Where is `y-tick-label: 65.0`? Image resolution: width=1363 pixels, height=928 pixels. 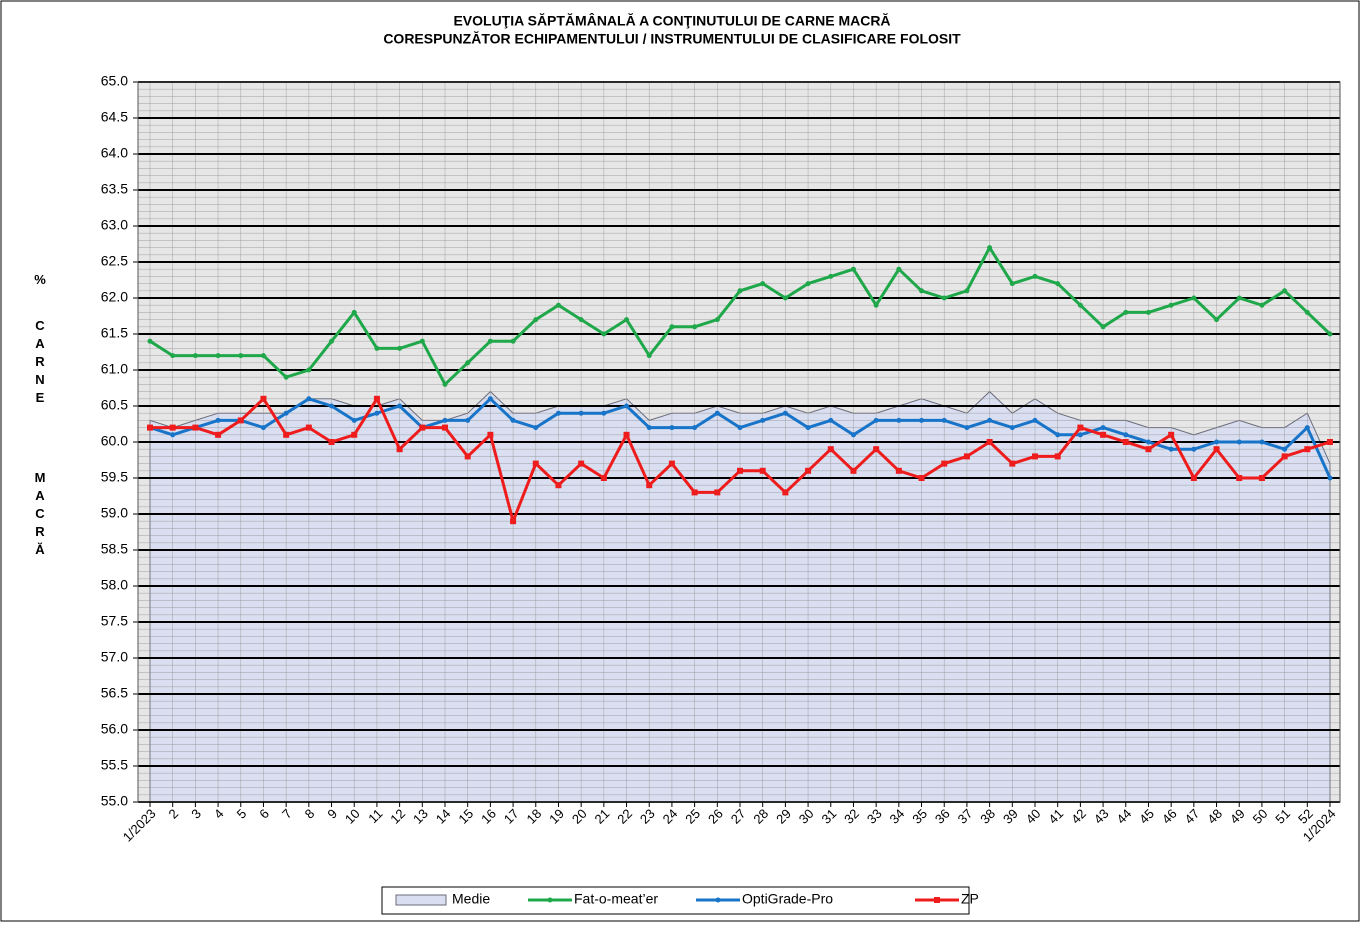 y-tick-label: 65.0 is located at coordinates (114, 81).